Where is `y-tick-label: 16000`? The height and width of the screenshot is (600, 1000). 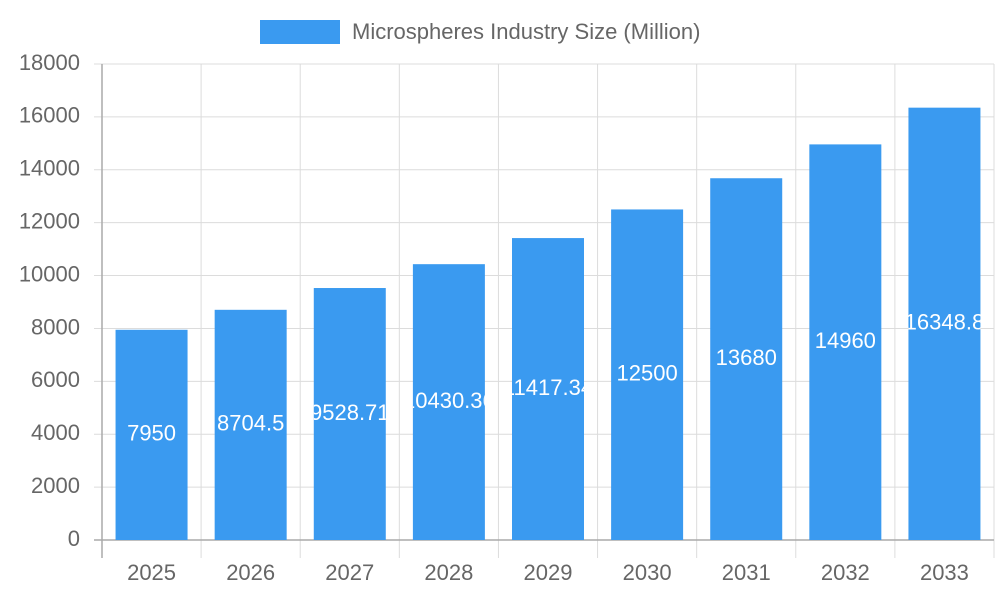 y-tick-label: 16000 is located at coordinates (49, 115).